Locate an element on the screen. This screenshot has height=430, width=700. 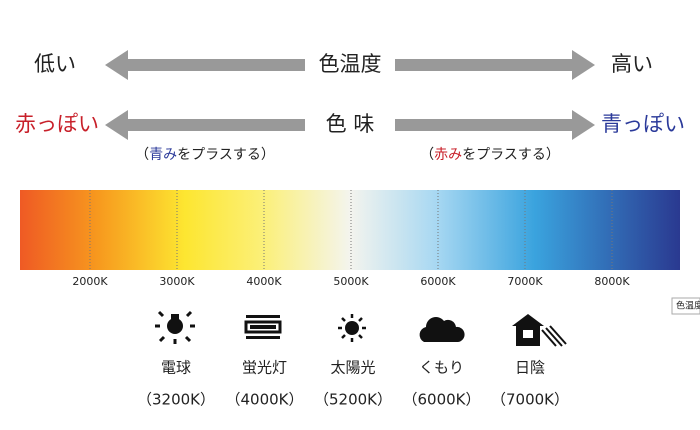
label: 色 味 is located at coordinates (350, 124).